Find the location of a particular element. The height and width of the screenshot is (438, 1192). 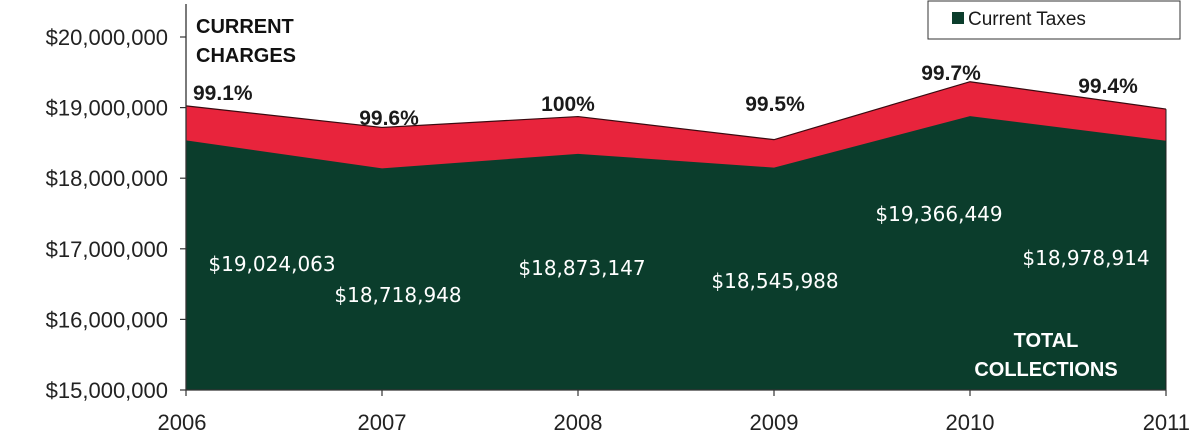

x-tick-label: 2007 is located at coordinates (382, 422).